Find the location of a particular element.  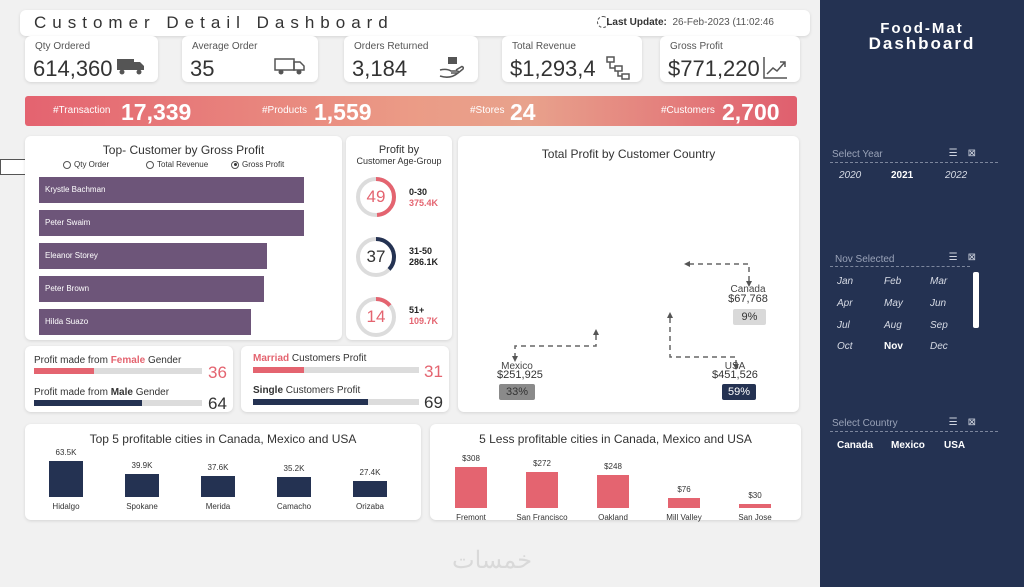

year-option: 2020 is located at coordinates (850, 175).